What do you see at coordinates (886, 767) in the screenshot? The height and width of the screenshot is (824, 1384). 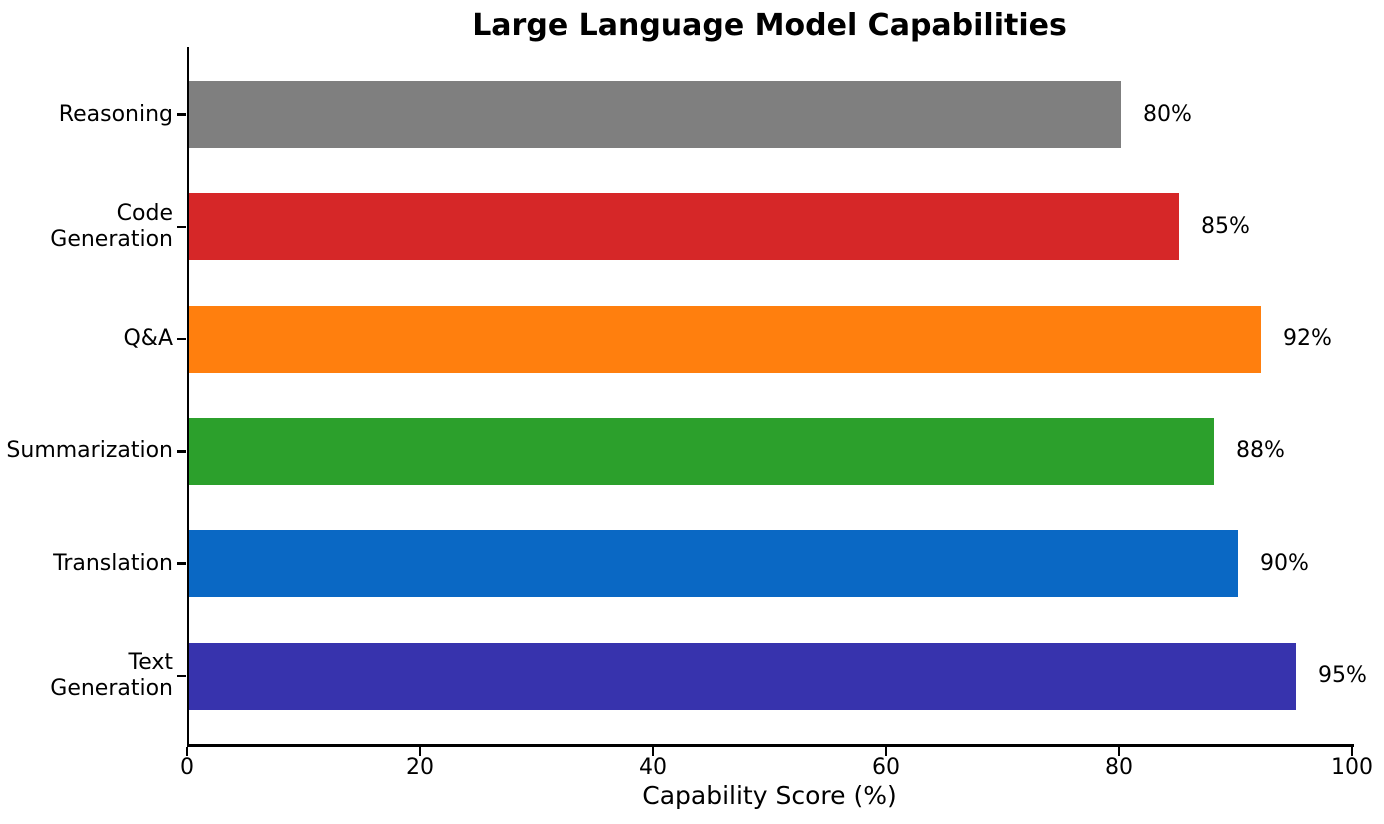 I see `x-axis-tick-label: 60` at bounding box center [886, 767].